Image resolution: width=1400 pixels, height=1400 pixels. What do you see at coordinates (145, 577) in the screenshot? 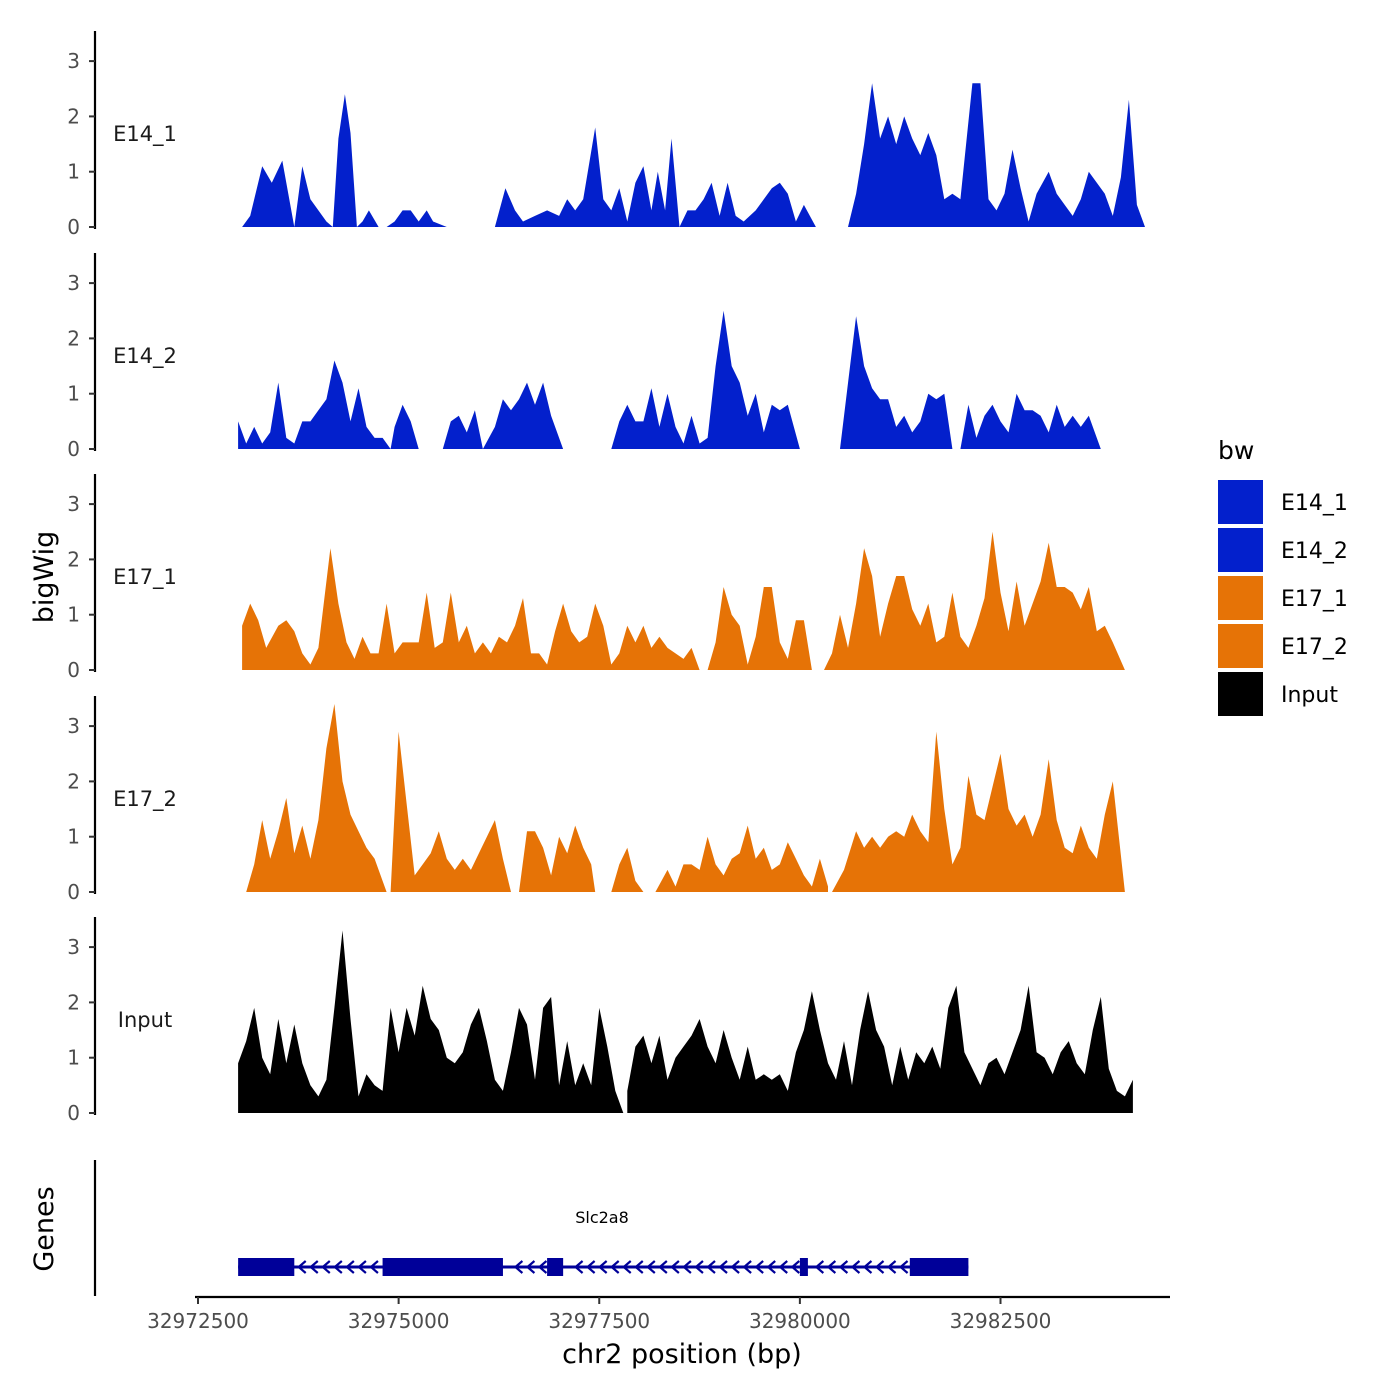
I see `track-label-E17_1: E17_1` at bounding box center [145, 577].